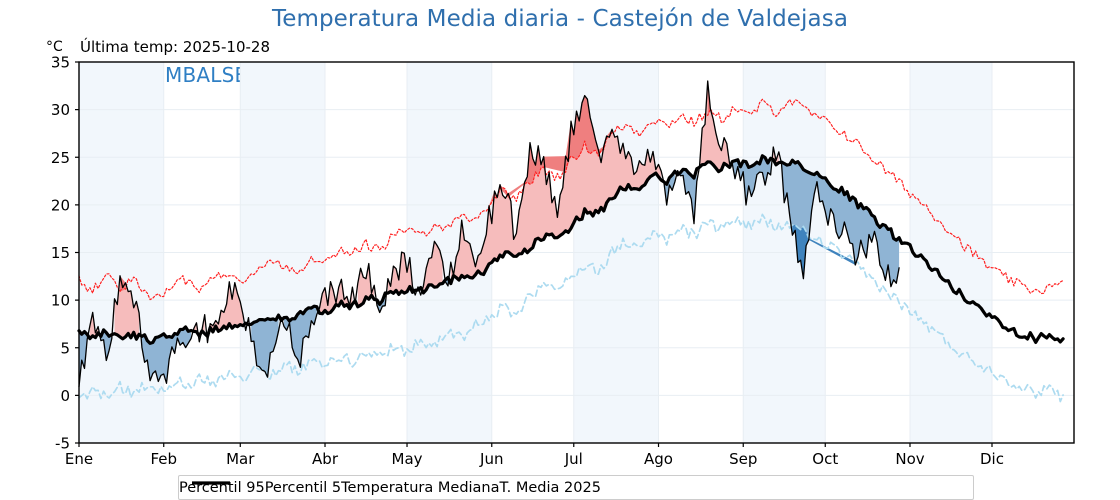 Image resolution: width=1120 pixels, height=500 pixels. Describe the element at coordinates (909, 459) in the screenshot. I see `x-axis-tick-label: Nov` at that location.